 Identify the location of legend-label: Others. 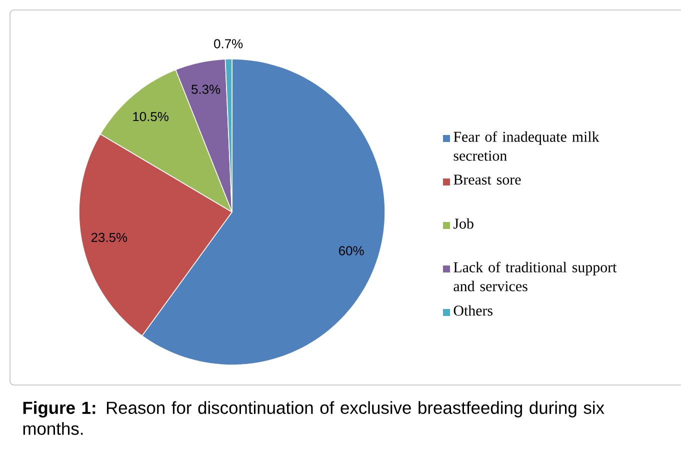
(473, 310).